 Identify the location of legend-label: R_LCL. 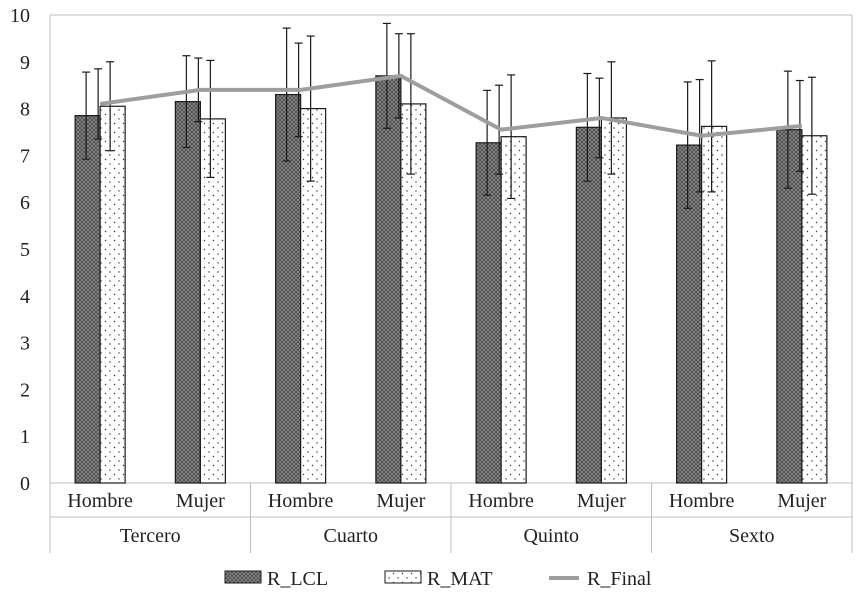
(297, 579).